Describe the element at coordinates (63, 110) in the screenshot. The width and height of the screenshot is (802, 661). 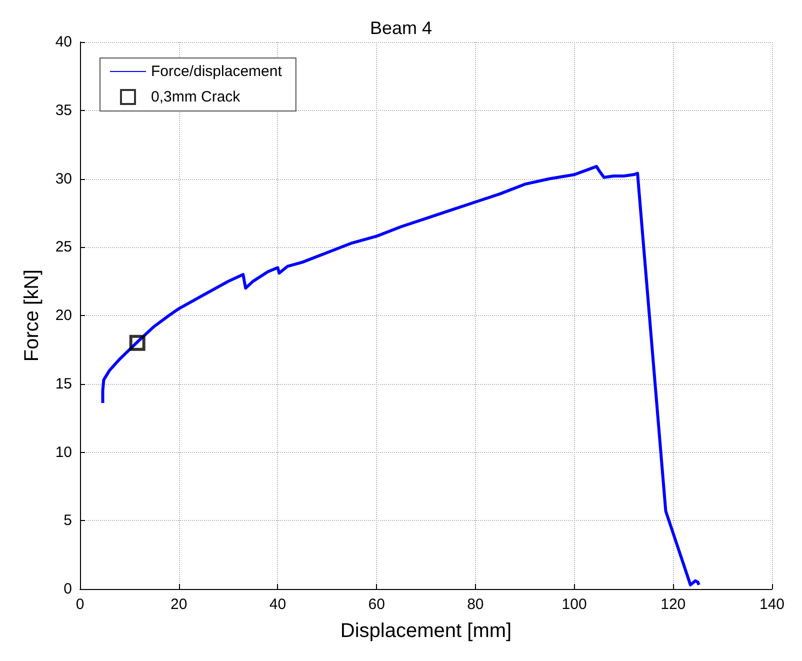
I see `y-tick-label: 35` at that location.